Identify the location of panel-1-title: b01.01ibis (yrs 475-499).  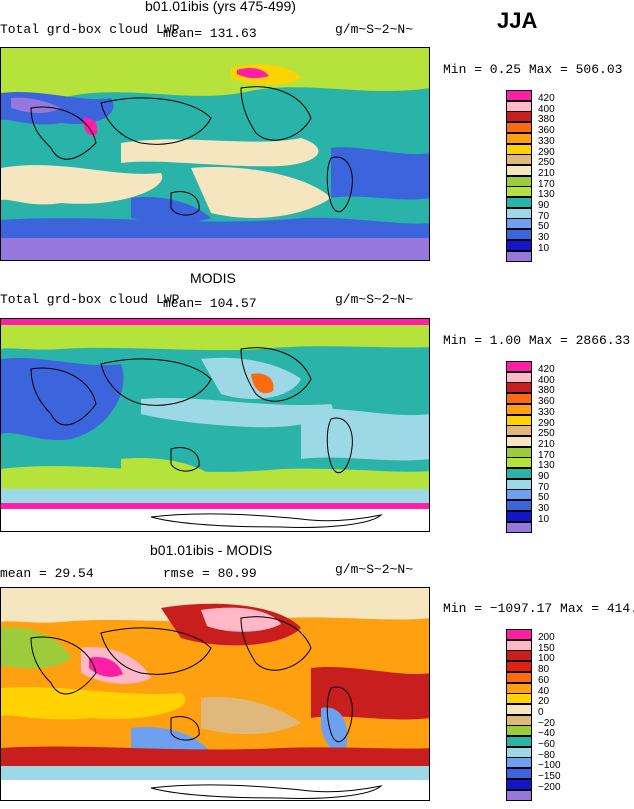
(220, 7).